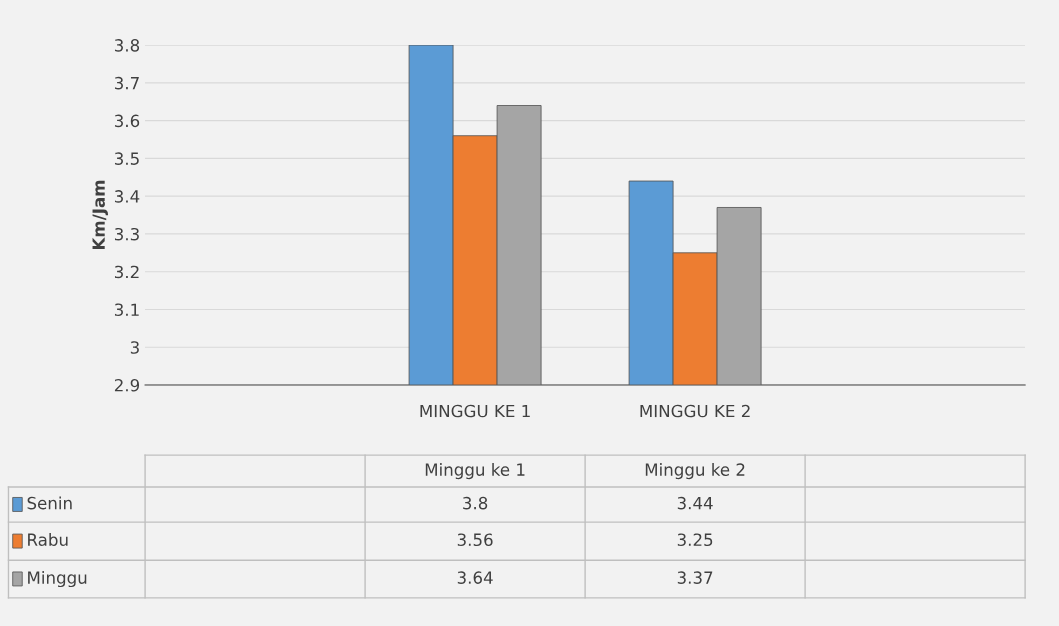  What do you see at coordinates (126, 83) in the screenshot?
I see `y-tick-label: 3.7` at bounding box center [126, 83].